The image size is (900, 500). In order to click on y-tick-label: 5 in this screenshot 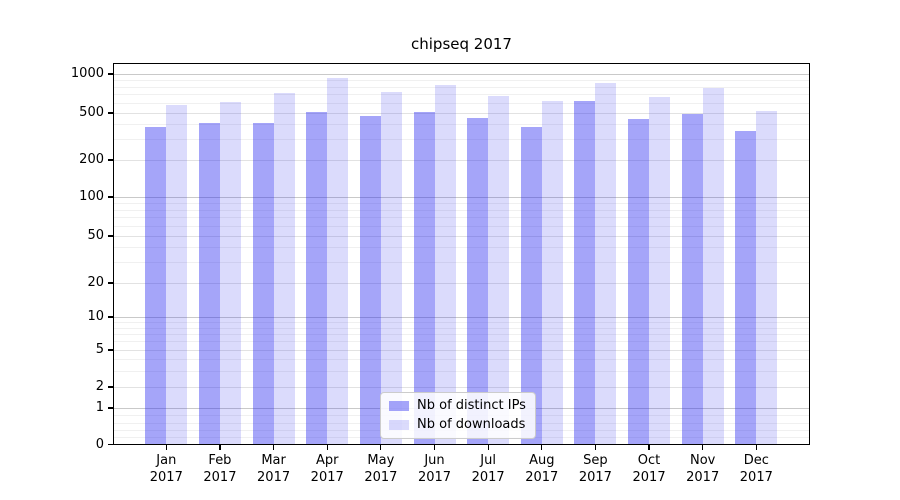, I will do `click(99, 349)`.